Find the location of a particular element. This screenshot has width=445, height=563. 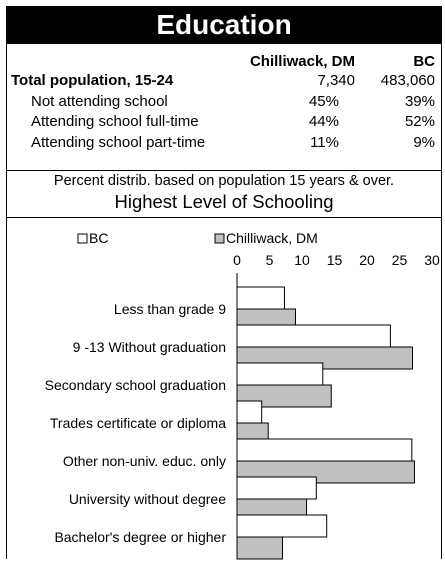

row-label-not-attending: Not attending school is located at coordinates (99, 101).